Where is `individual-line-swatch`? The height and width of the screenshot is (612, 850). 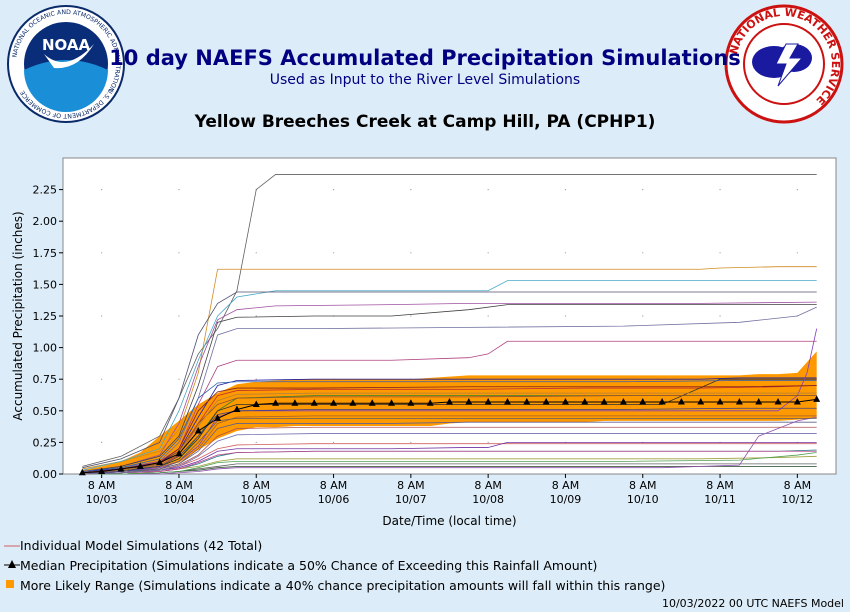
individual-line-swatch is located at coordinates (12, 546).